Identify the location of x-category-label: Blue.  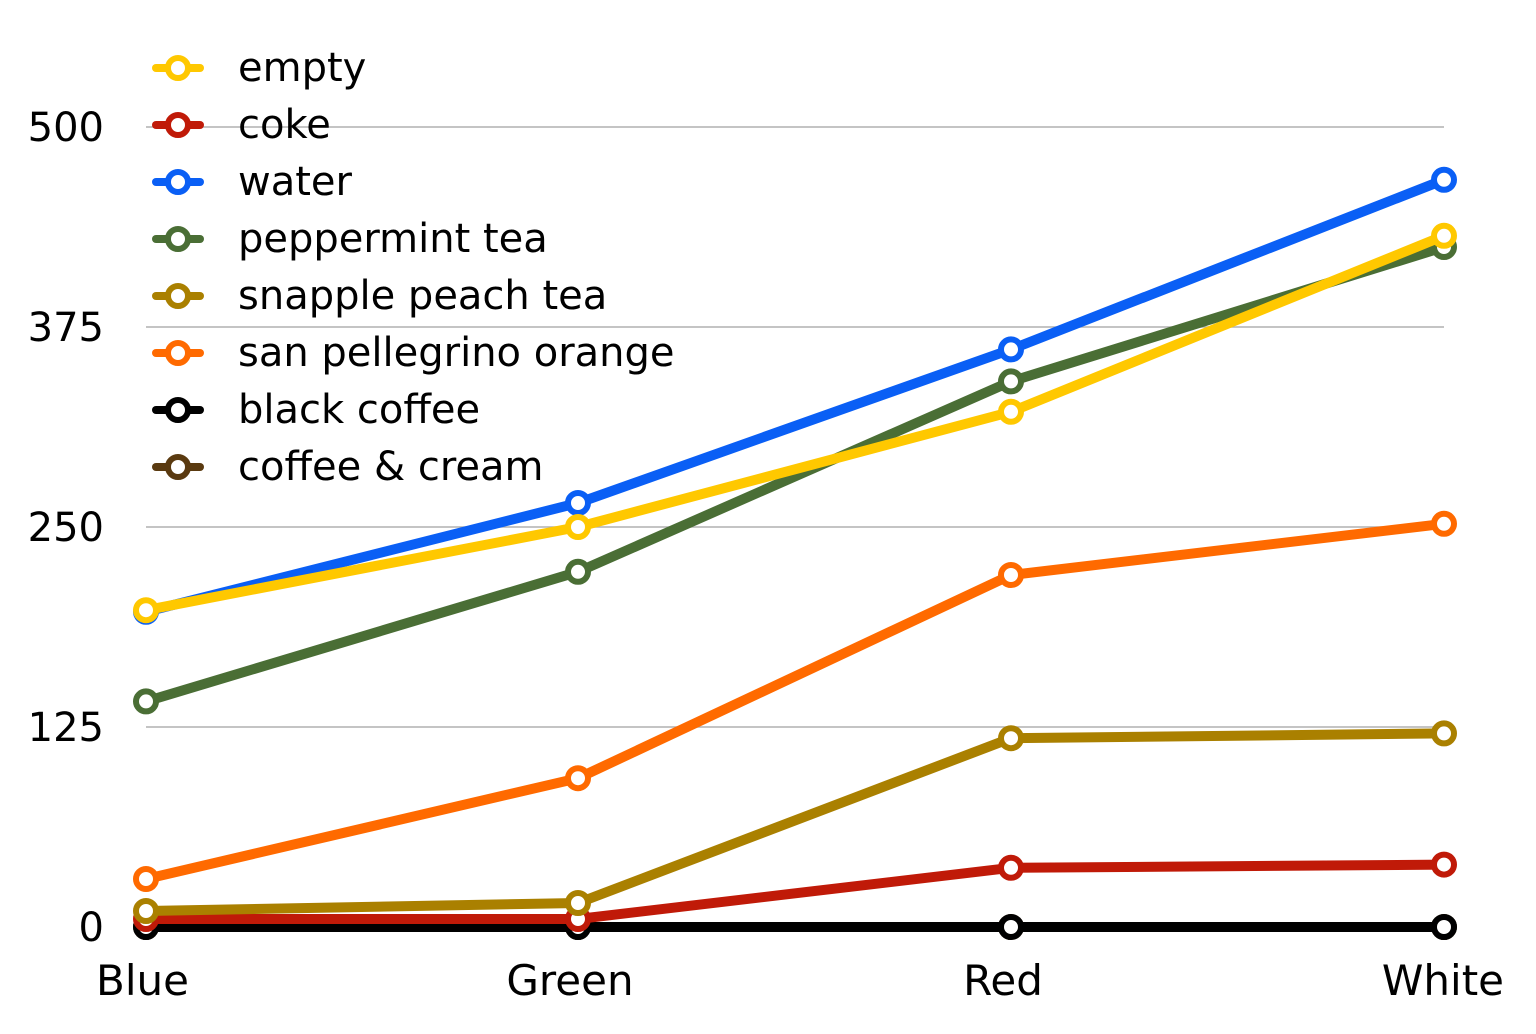
(142, 980).